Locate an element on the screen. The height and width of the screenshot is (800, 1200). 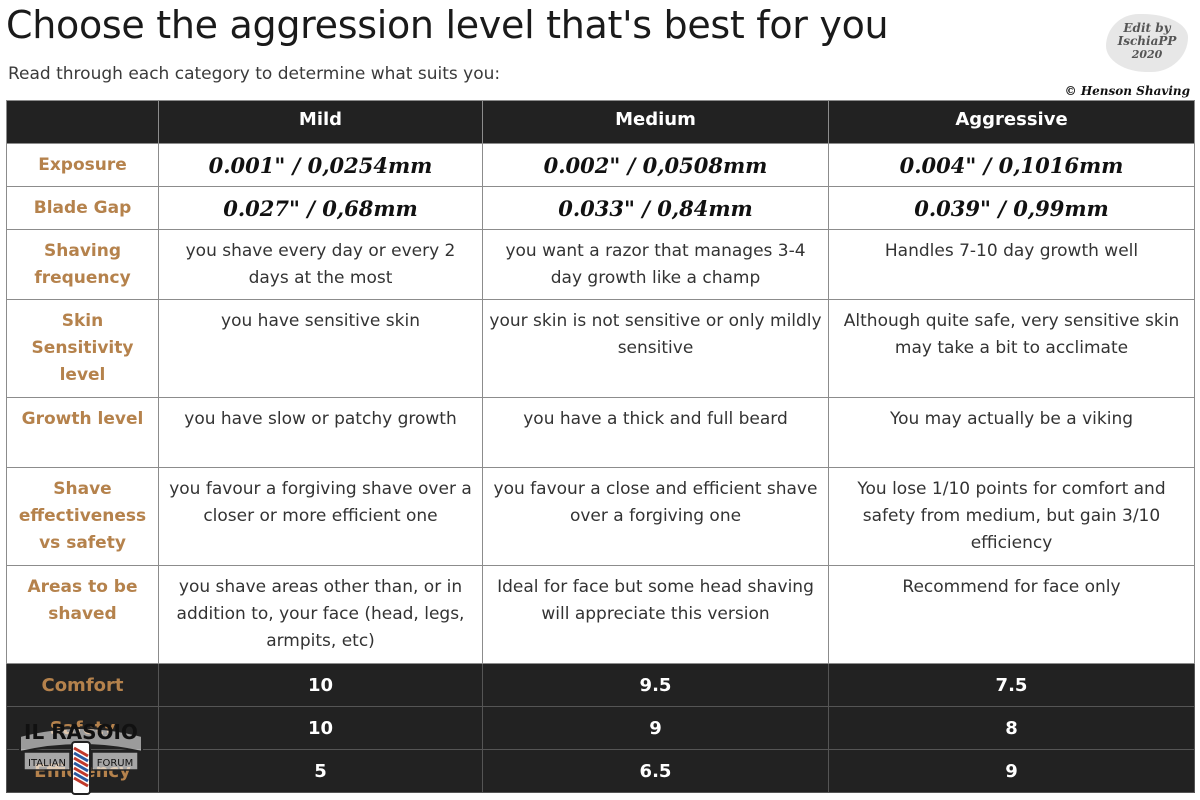
row-label: Exposure is located at coordinates (82, 165).